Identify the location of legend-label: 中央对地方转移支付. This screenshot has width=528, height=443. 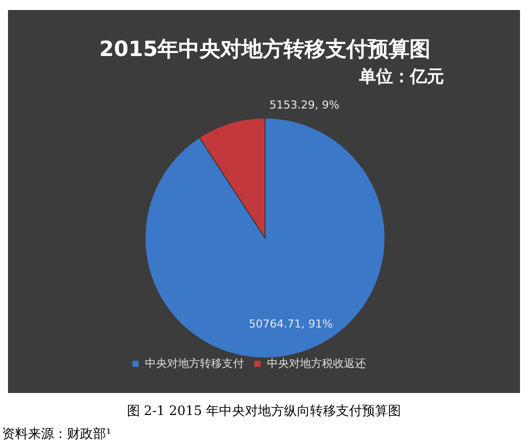
(194, 363).